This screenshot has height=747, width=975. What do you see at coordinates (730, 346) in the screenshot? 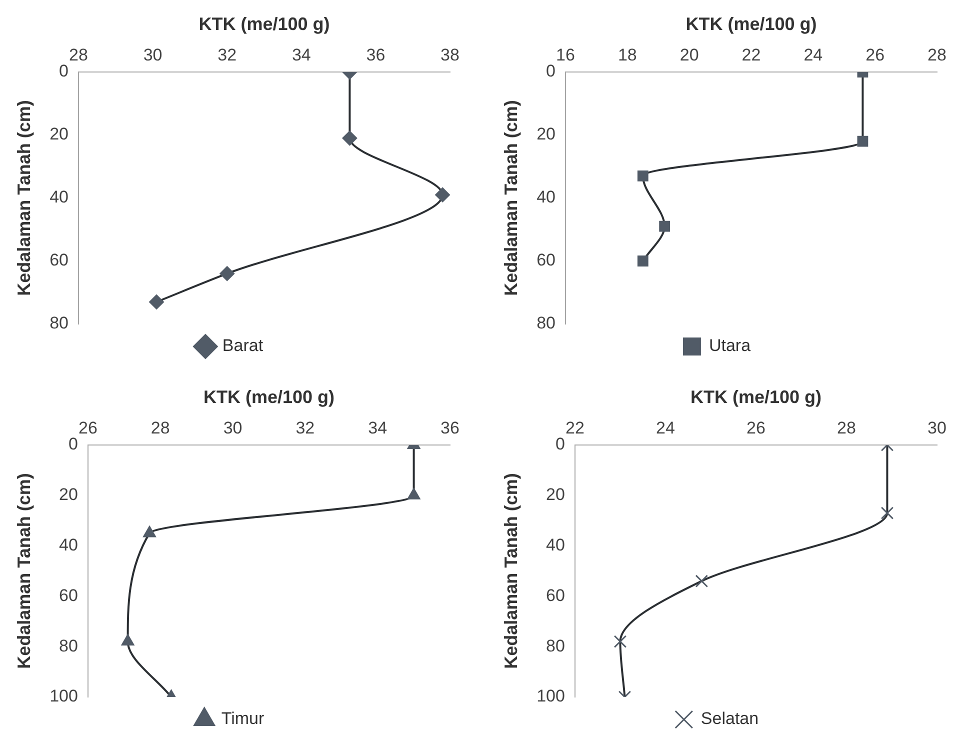
I see `legend-label: Utara` at bounding box center [730, 346].